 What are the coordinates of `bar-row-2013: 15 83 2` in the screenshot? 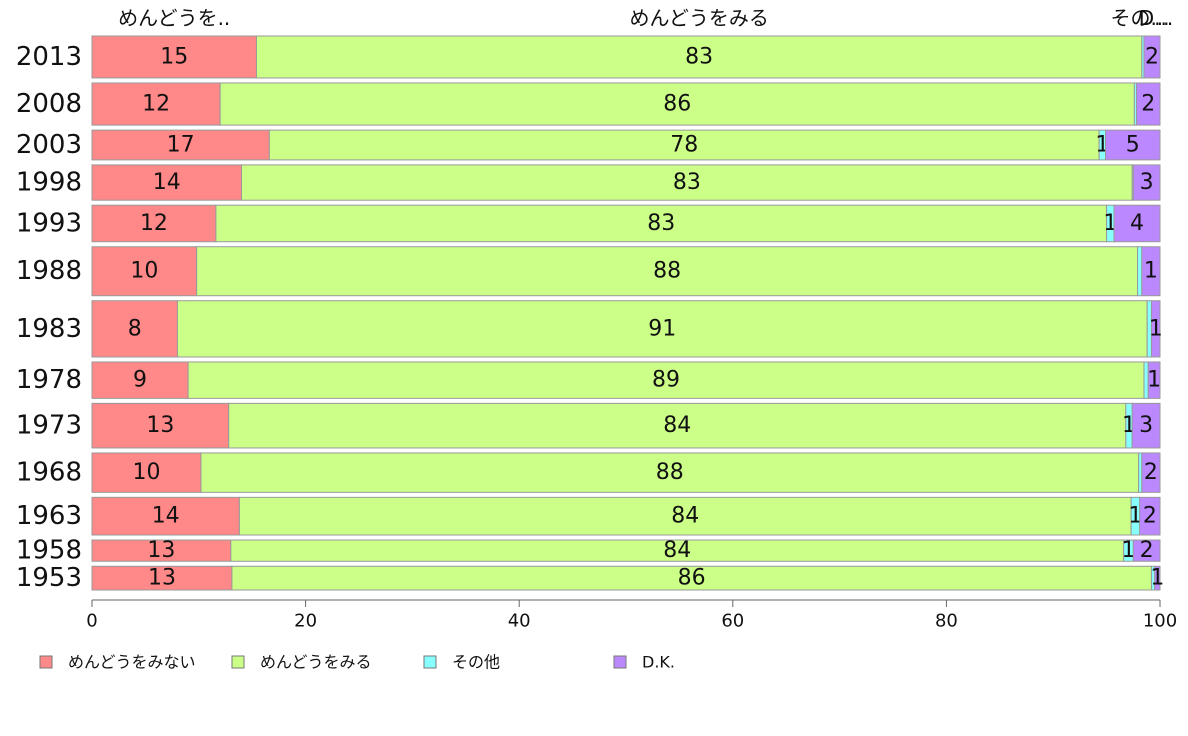 It's located at (626, 57).